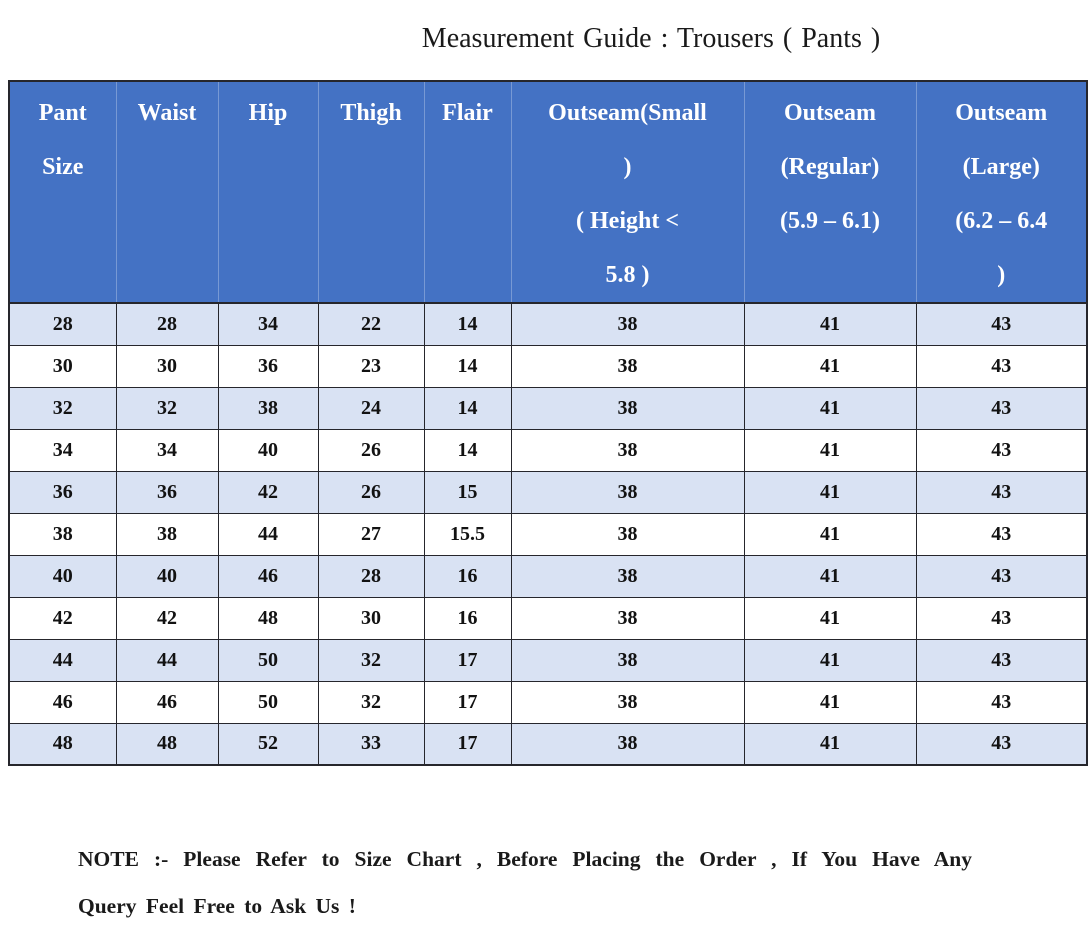  What do you see at coordinates (829, 192) in the screenshot?
I see `column-header: Outseam (Regular) (5.9 – 6.1)` at bounding box center [829, 192].